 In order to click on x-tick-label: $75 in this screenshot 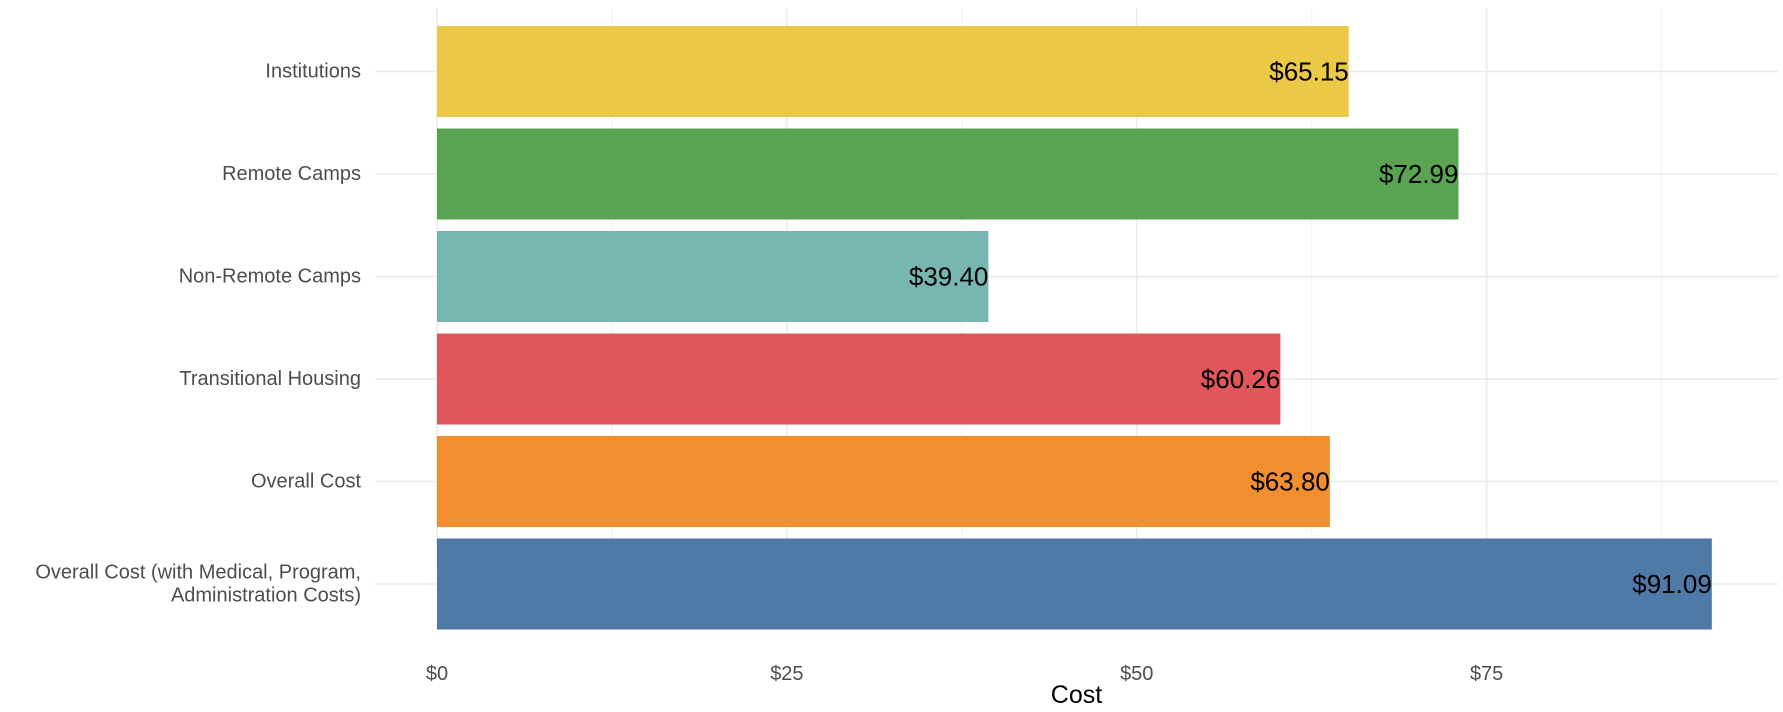, I will do `click(1486, 674)`.